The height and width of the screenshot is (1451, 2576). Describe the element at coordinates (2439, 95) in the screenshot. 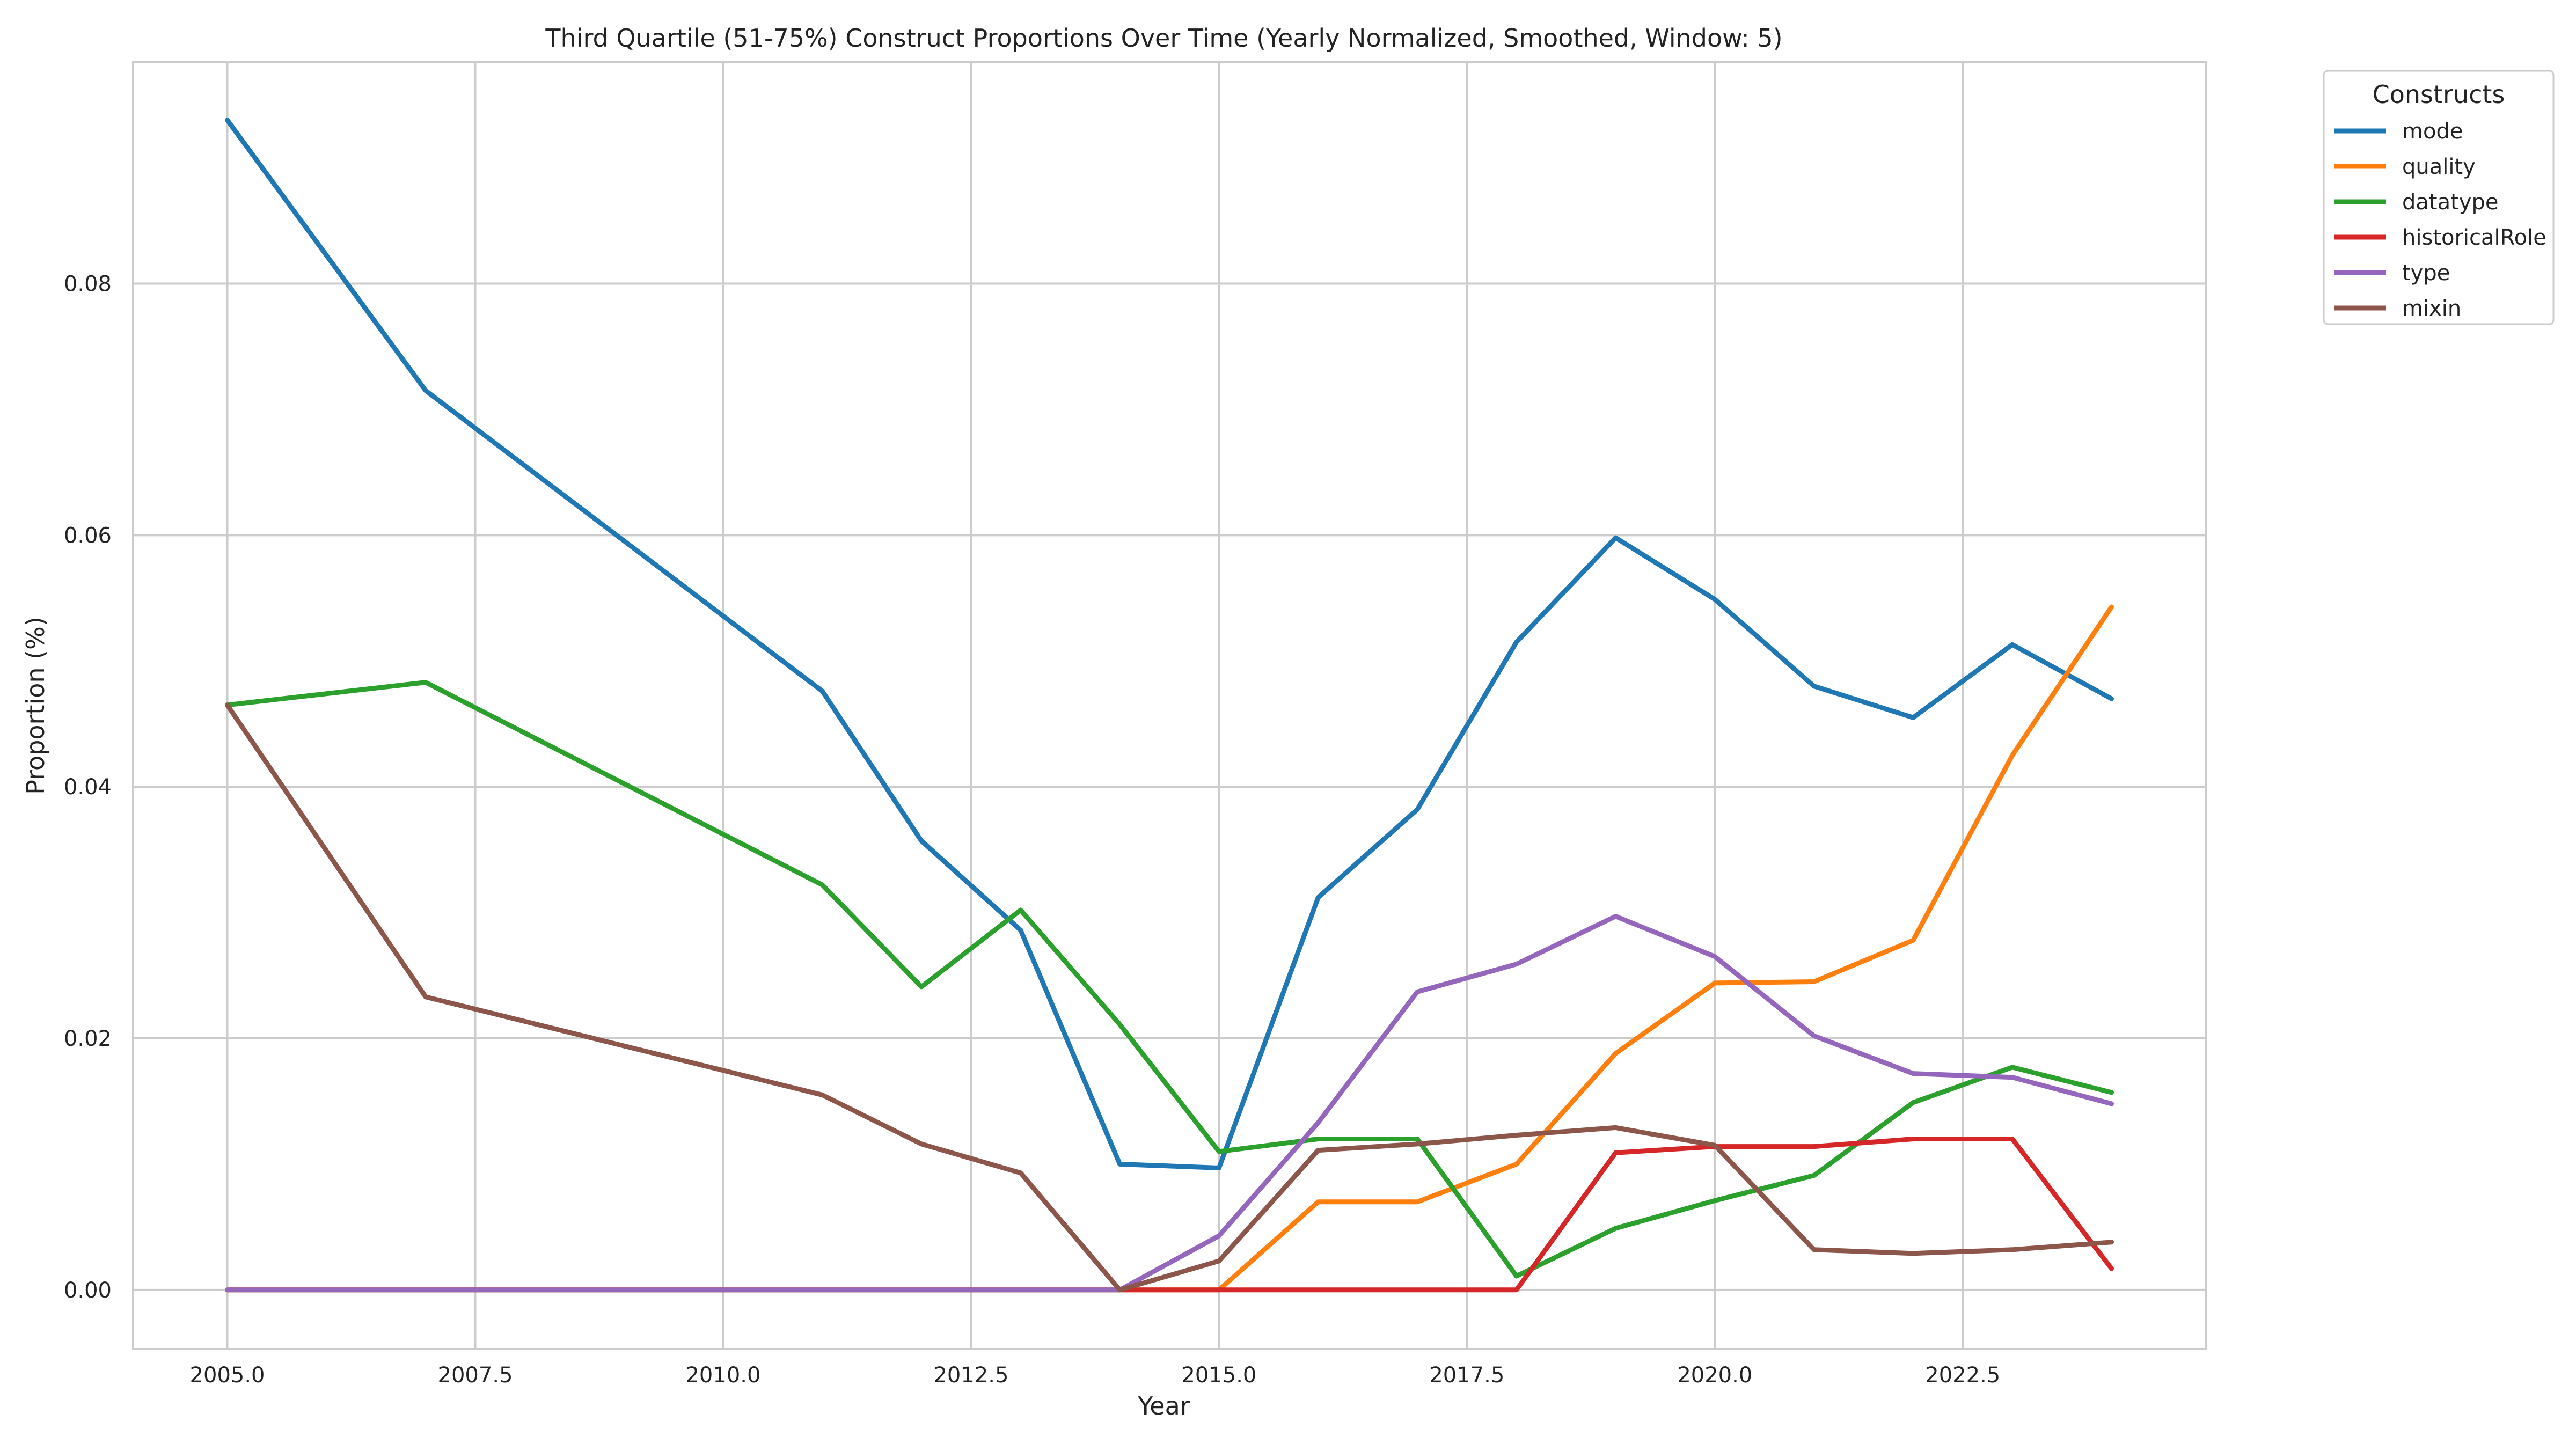

I see `legend-title: Constructs` at that location.